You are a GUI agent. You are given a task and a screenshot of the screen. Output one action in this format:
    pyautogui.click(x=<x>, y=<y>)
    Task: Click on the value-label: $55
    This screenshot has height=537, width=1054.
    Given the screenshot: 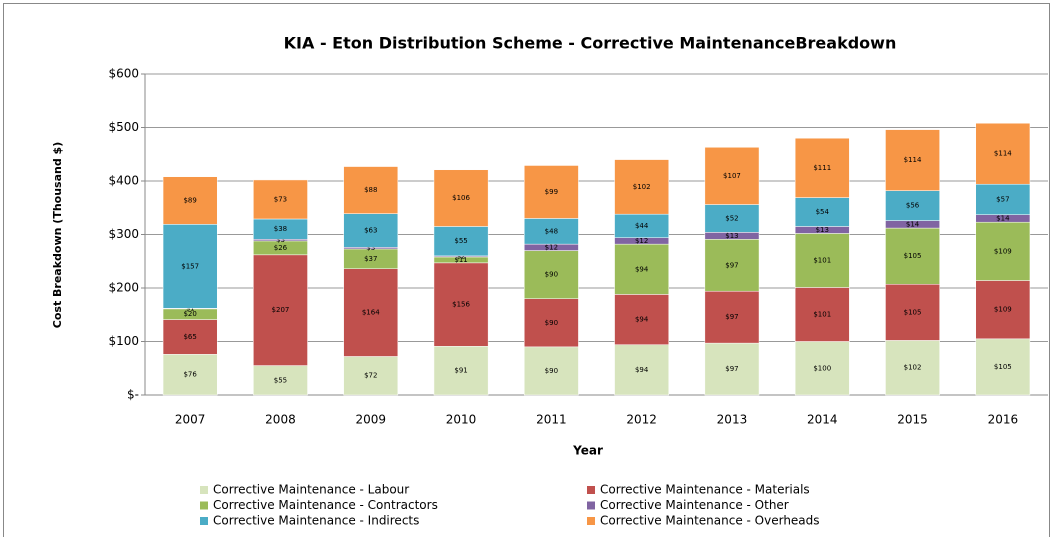 What is the action you would take?
    pyautogui.click(x=280, y=380)
    